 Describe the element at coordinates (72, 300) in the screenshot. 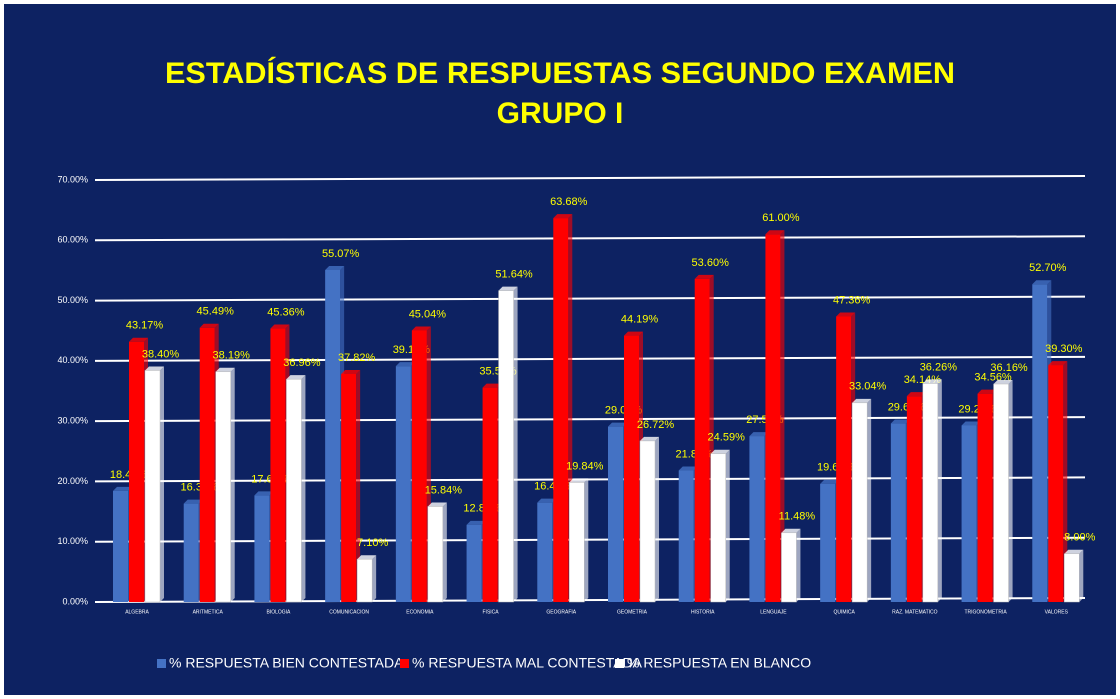

I see `y-tick-label: 50.00%` at that location.